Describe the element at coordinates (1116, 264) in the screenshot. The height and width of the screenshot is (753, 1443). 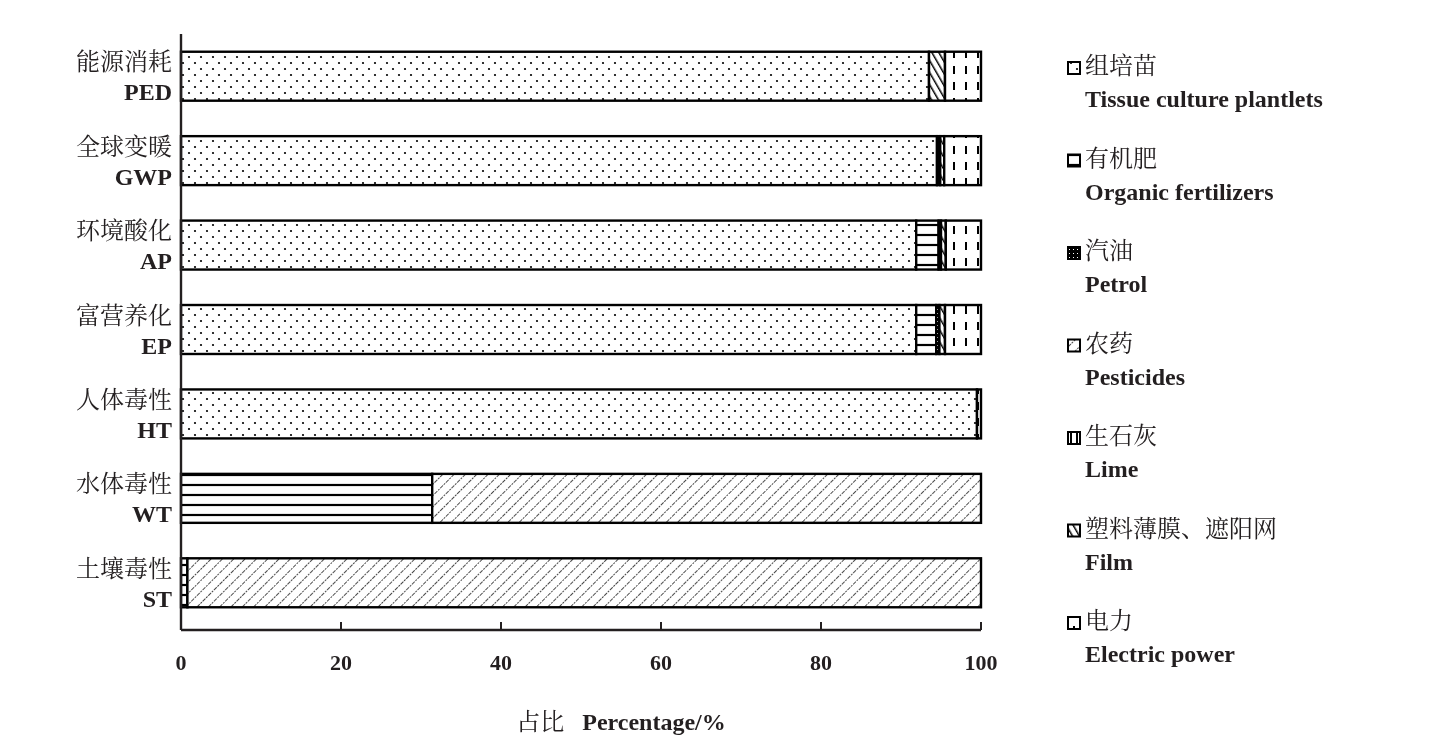
I see `legend-label: 汽油 Petrol` at that location.